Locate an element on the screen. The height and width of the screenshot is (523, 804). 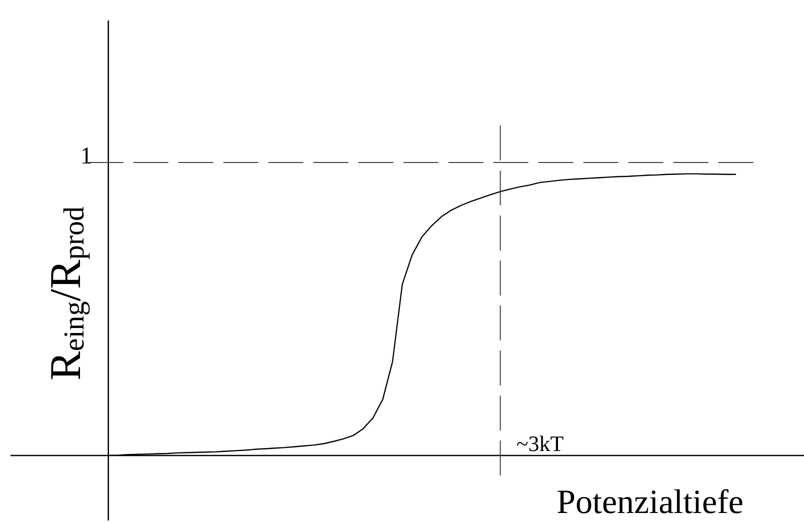
x-axis-title: Potenzialtiefe is located at coordinates (650, 502).